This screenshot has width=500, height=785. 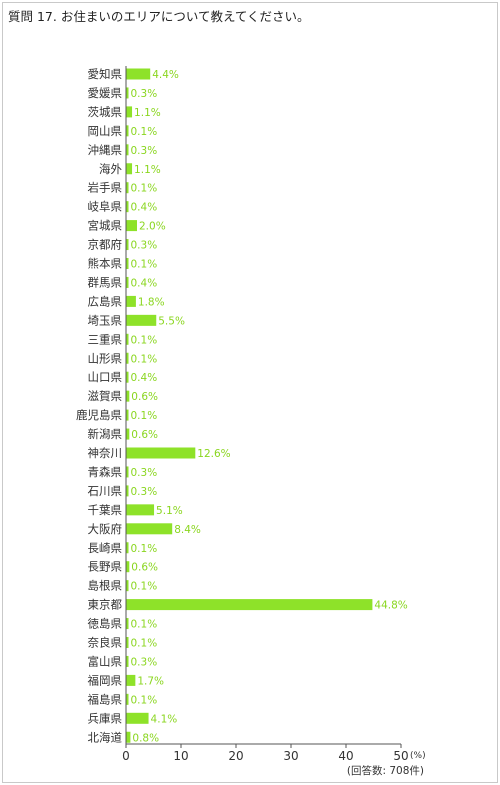 I want to click on value-label: 5.1%, so click(x=169, y=511).